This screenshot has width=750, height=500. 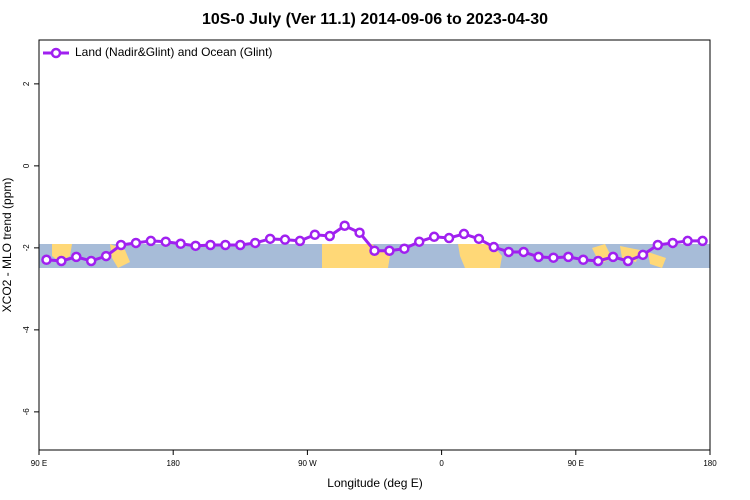 What do you see at coordinates (173, 52) in the screenshot?
I see `legend-label: Land (Nadir&Glint) and Ocean (Glint)` at bounding box center [173, 52].